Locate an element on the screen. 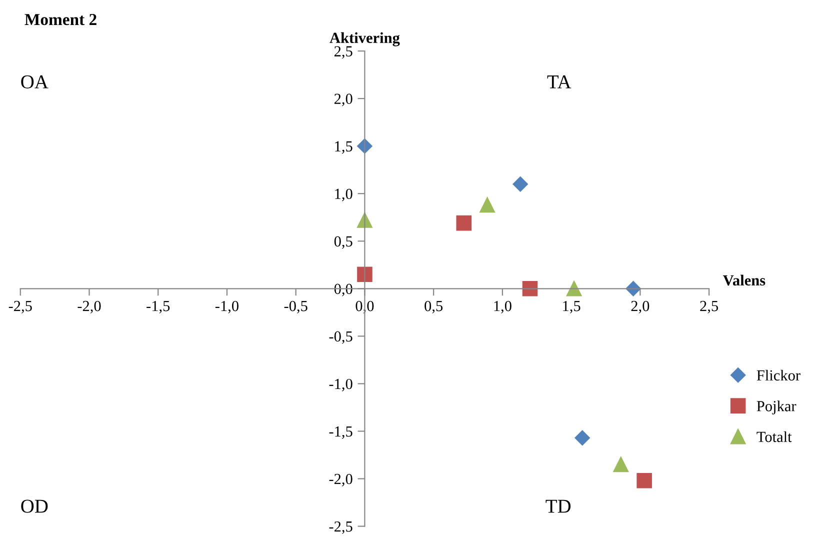 Image resolution: width=815 pixels, height=537 pixels. y-tick-label: -1,5 is located at coordinates (340, 432).